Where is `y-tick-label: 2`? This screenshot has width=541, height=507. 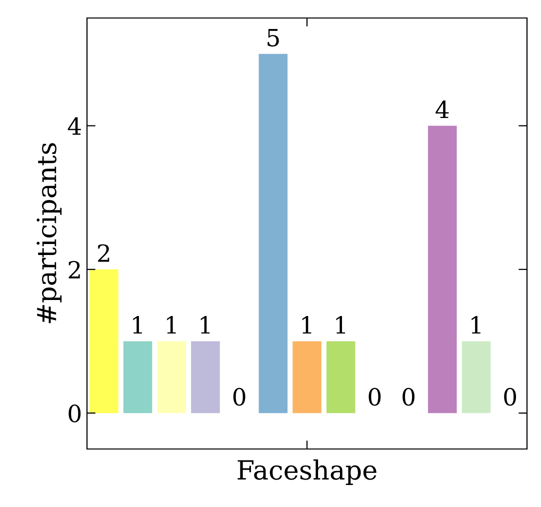 y-tick-label: 2 is located at coordinates (74, 269).